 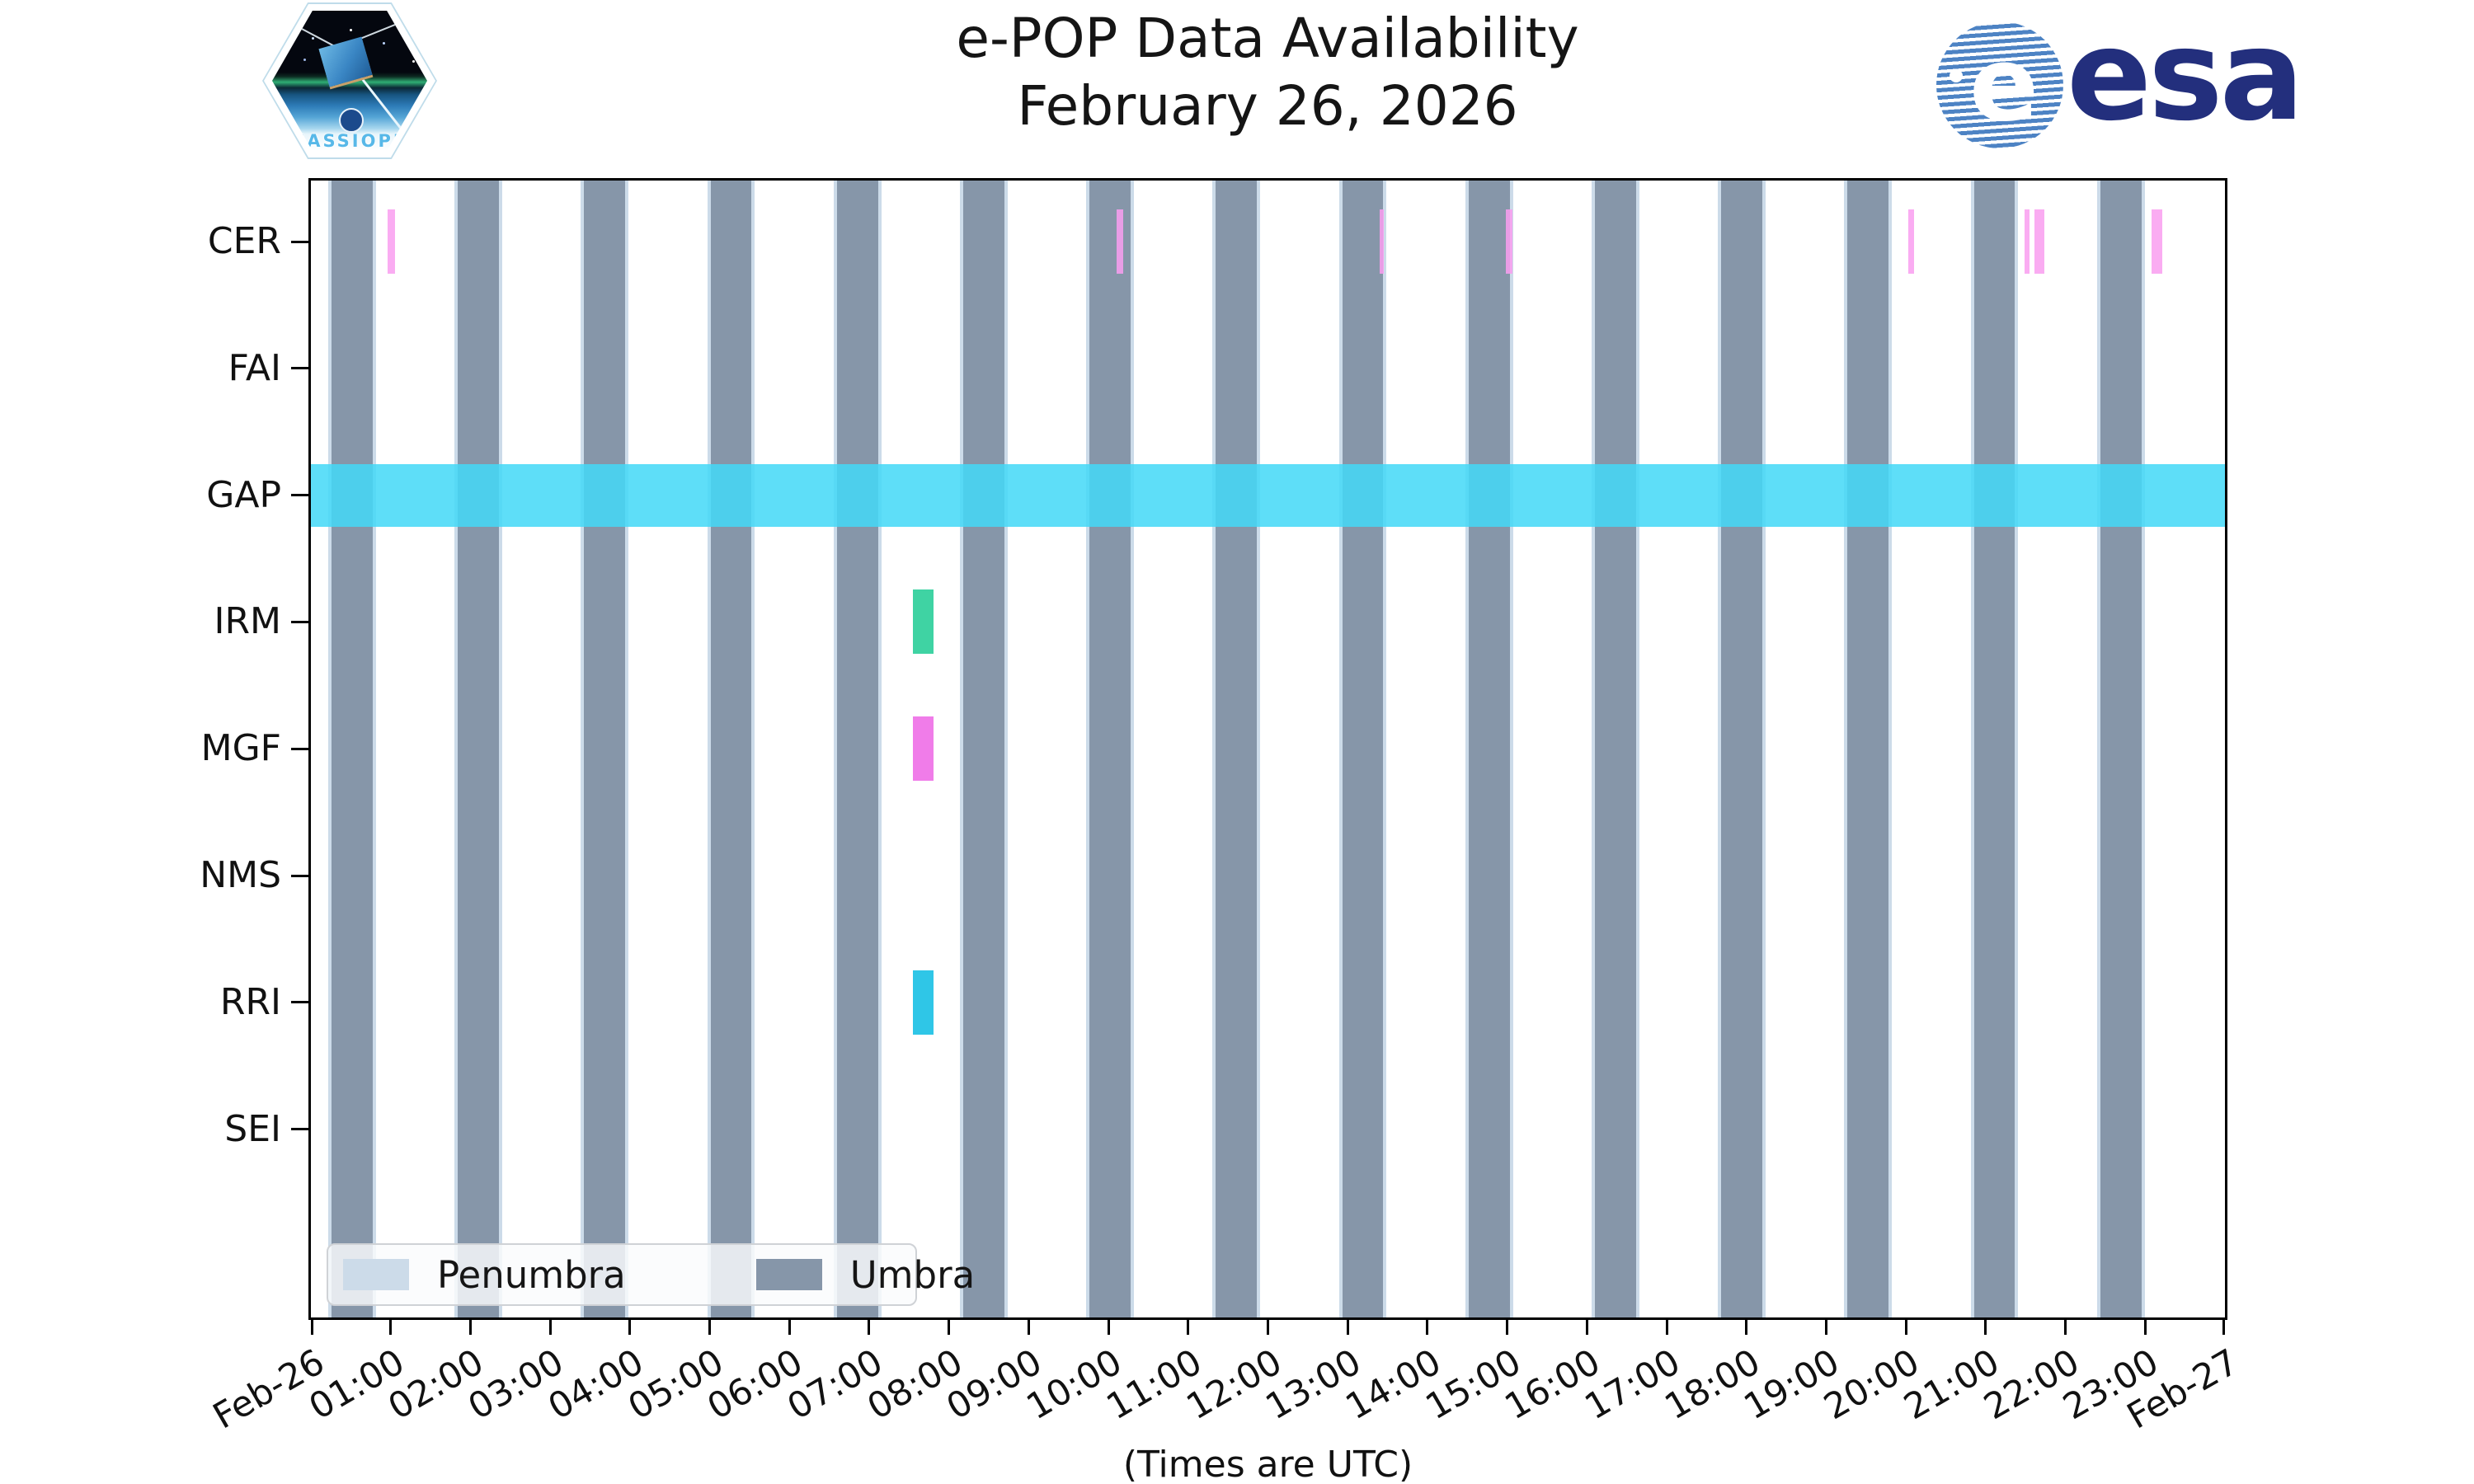 What do you see at coordinates (243, 495) in the screenshot?
I see `y-axis-label-gap: GAP` at bounding box center [243, 495].